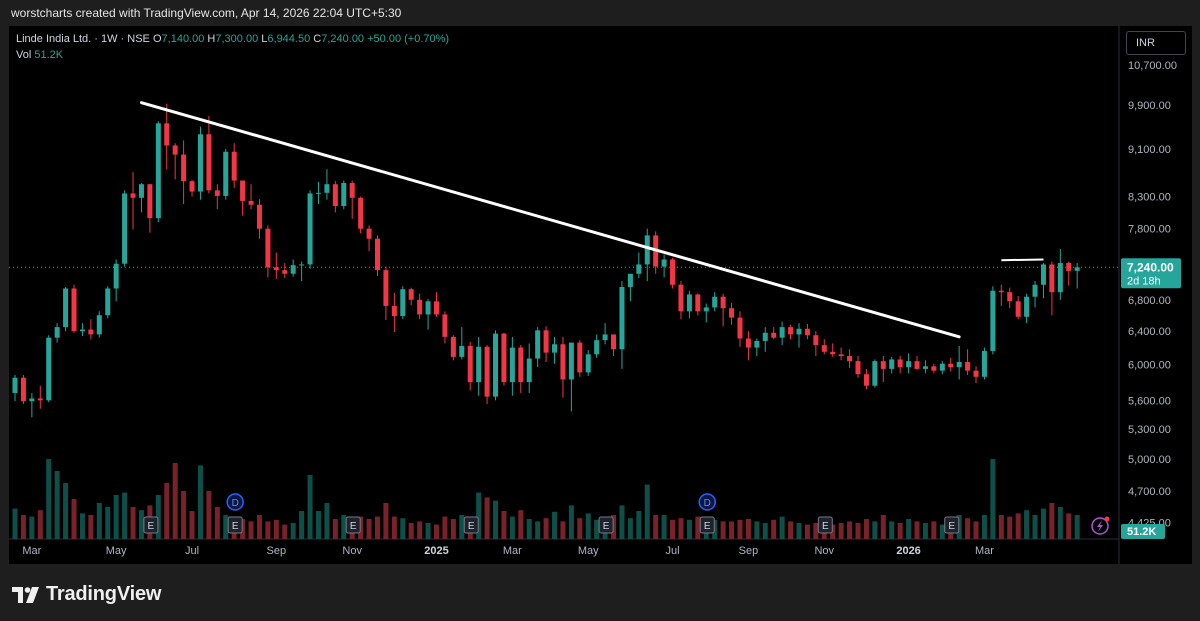  What do you see at coordinates (24, 55) in the screenshot?
I see `volume-label: Vol` at bounding box center [24, 55].